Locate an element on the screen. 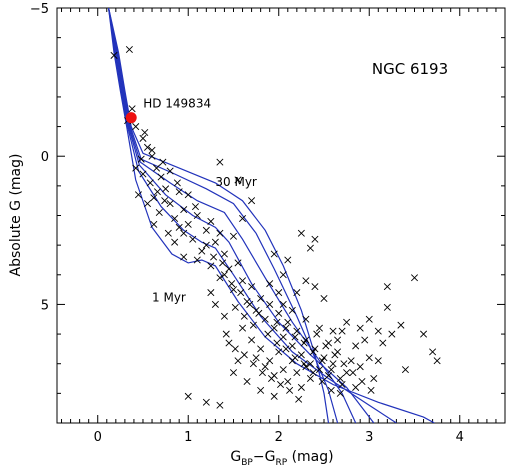  x-tick-label: 3 is located at coordinates (369, 437).